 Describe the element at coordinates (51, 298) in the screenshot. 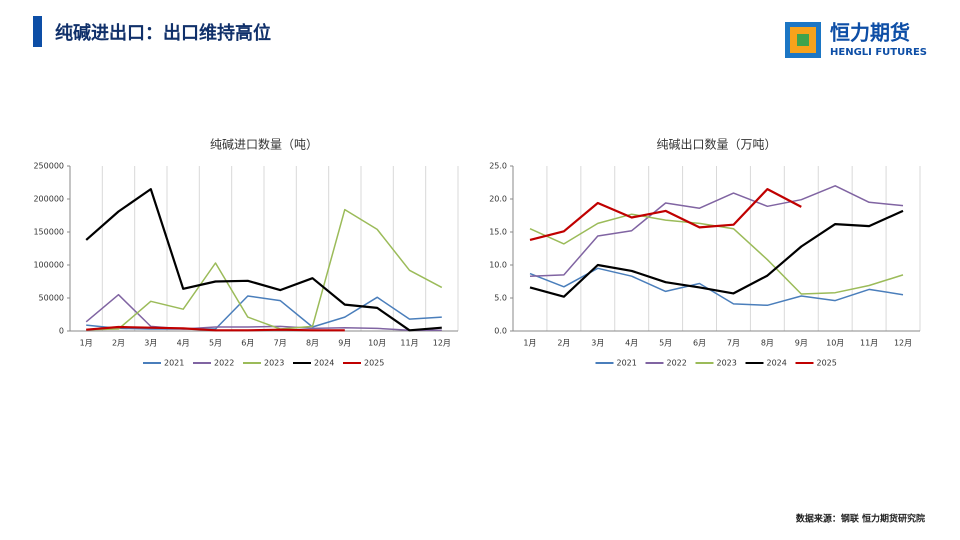

I see `y-tick-label: 50000` at that location.